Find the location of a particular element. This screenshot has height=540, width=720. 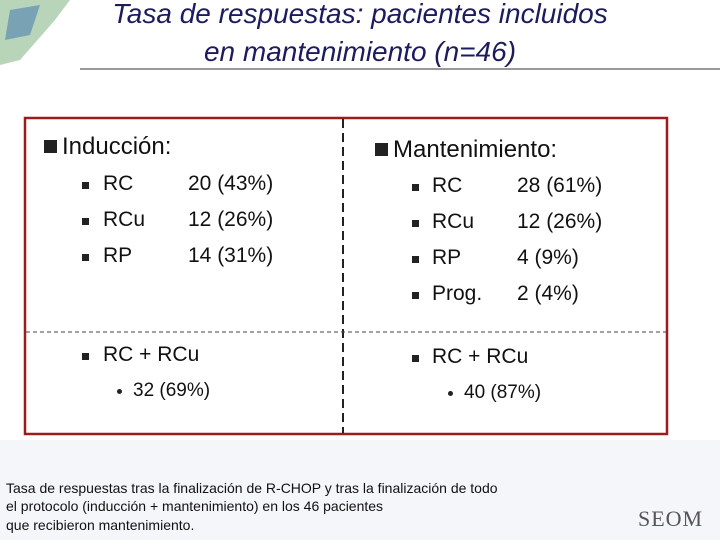

title-line: en mantenimiento (n=46) is located at coordinates (360, 51).